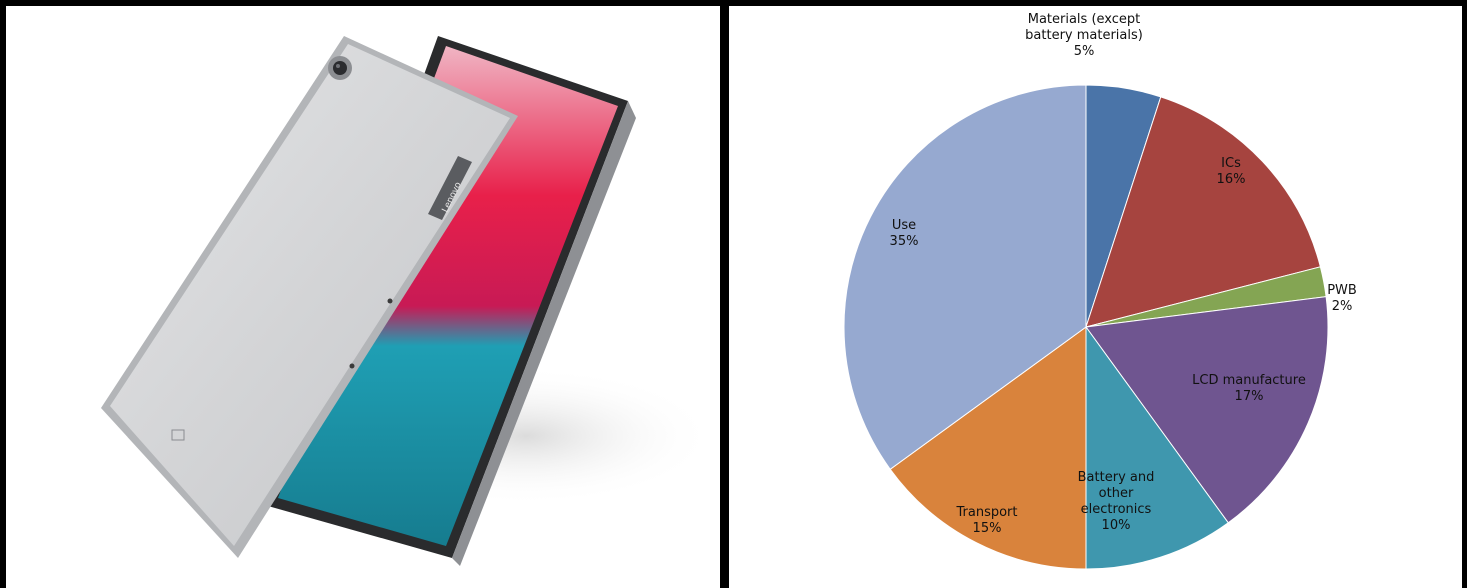  What do you see at coordinates (1231, 179) in the screenshot?
I see `pie-label-line: 16%` at bounding box center [1231, 179].